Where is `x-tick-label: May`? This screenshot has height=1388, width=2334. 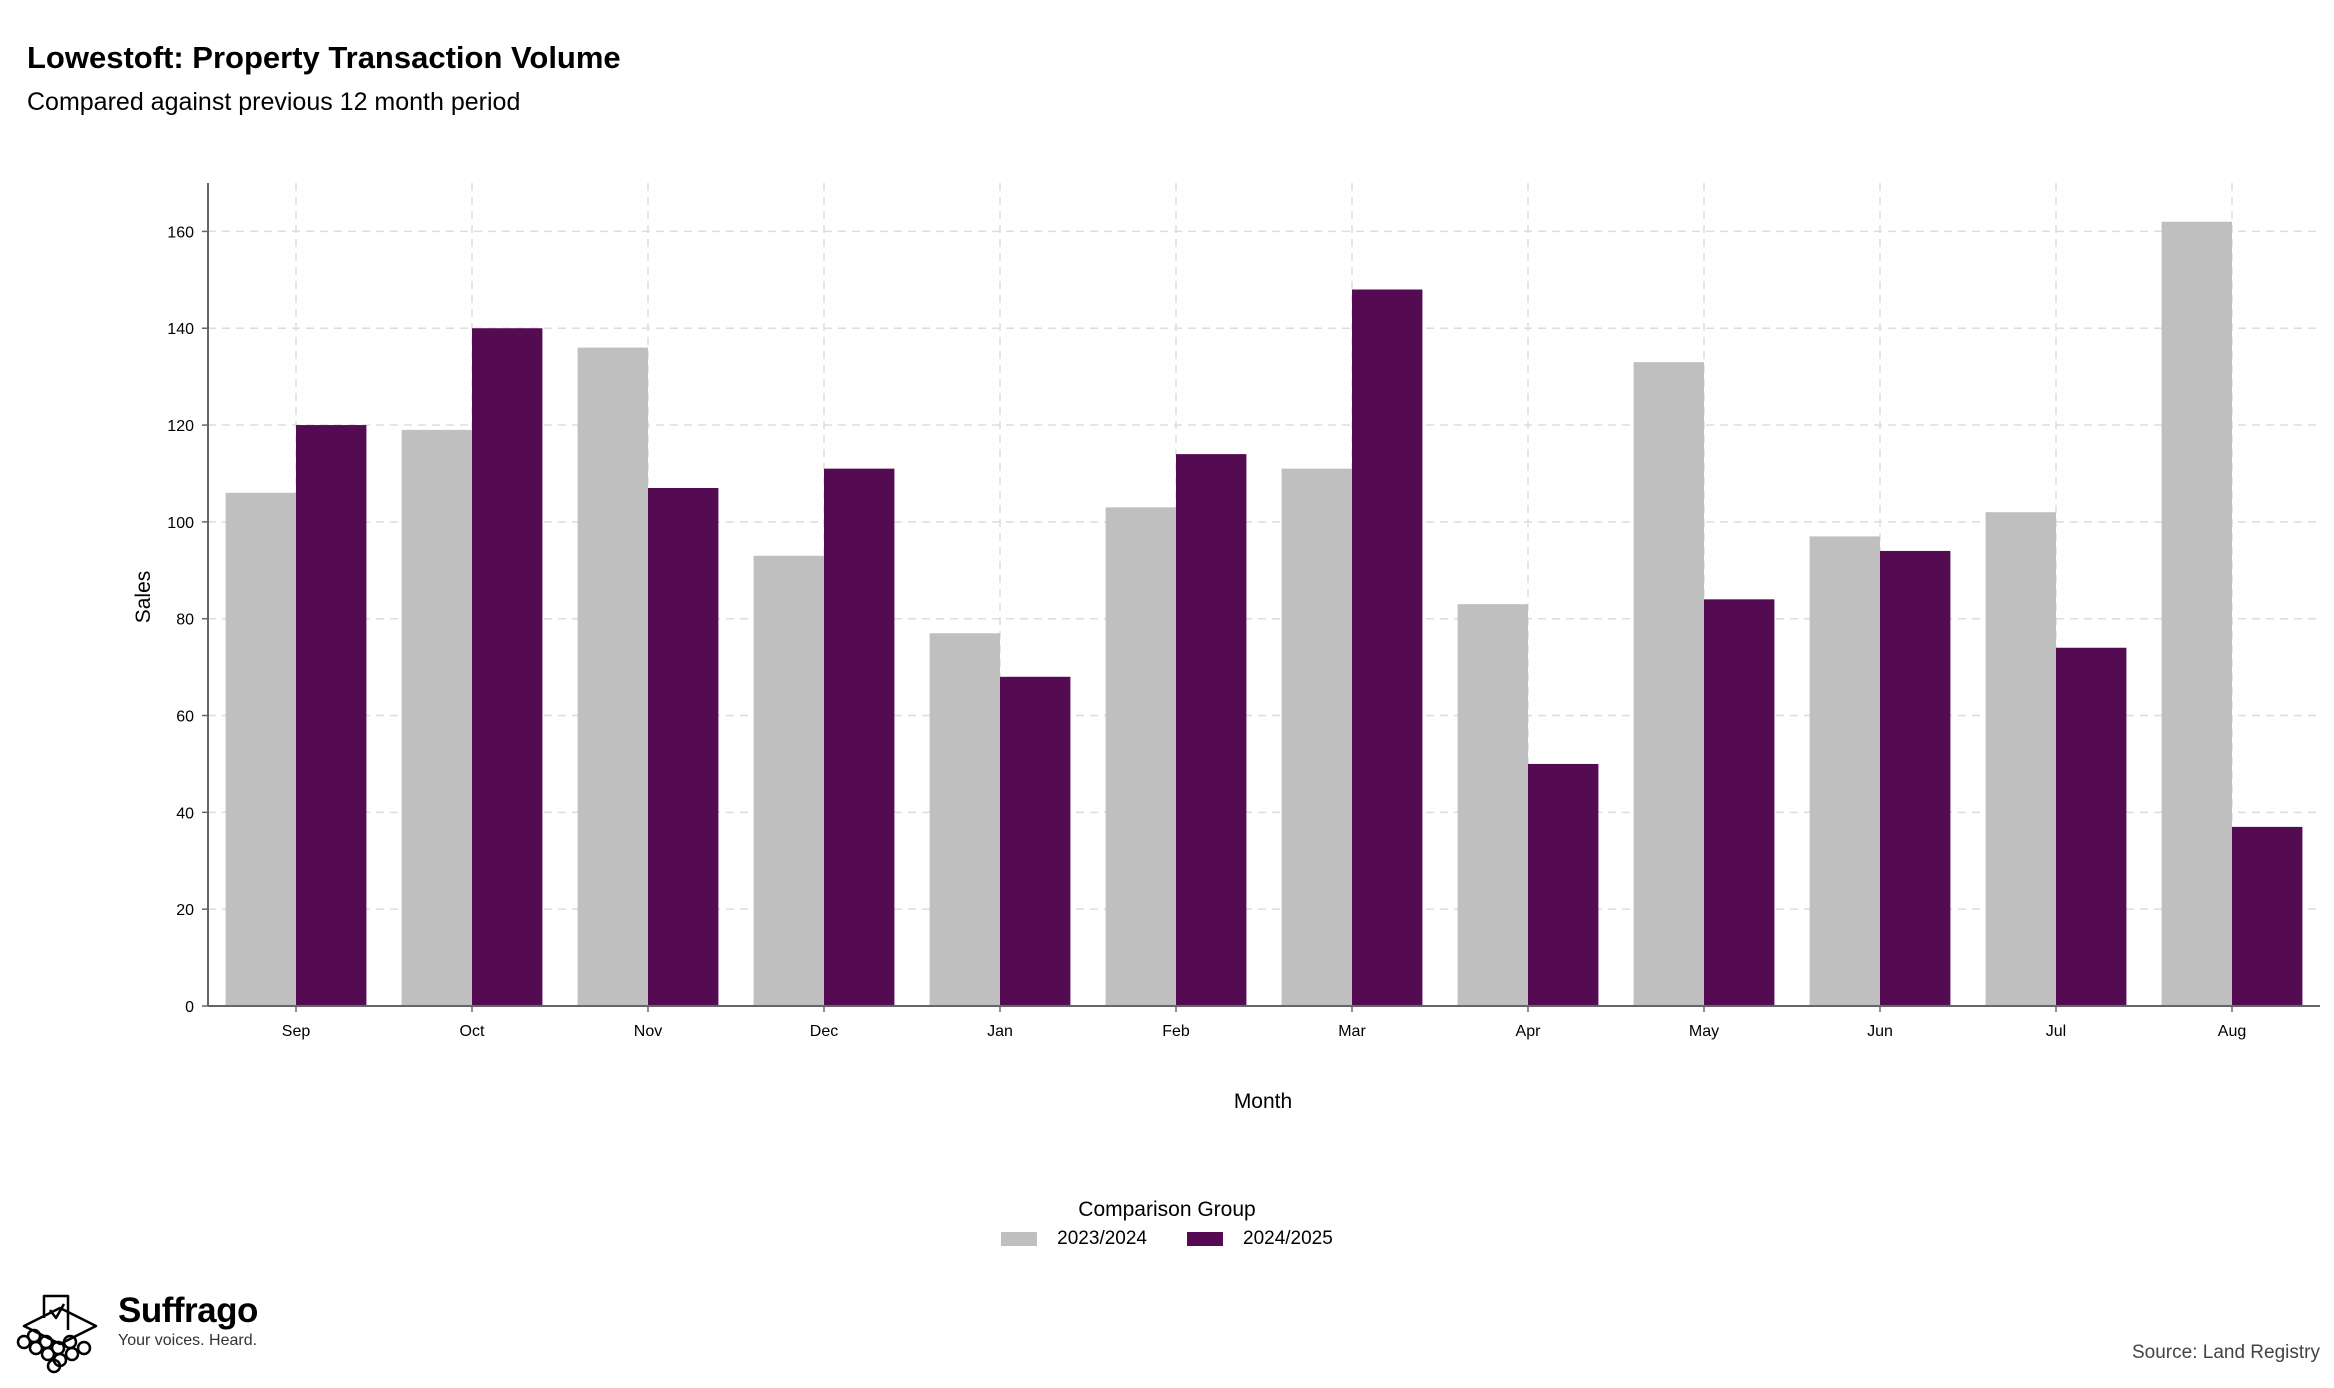 x-tick-label: May is located at coordinates (1704, 1031).